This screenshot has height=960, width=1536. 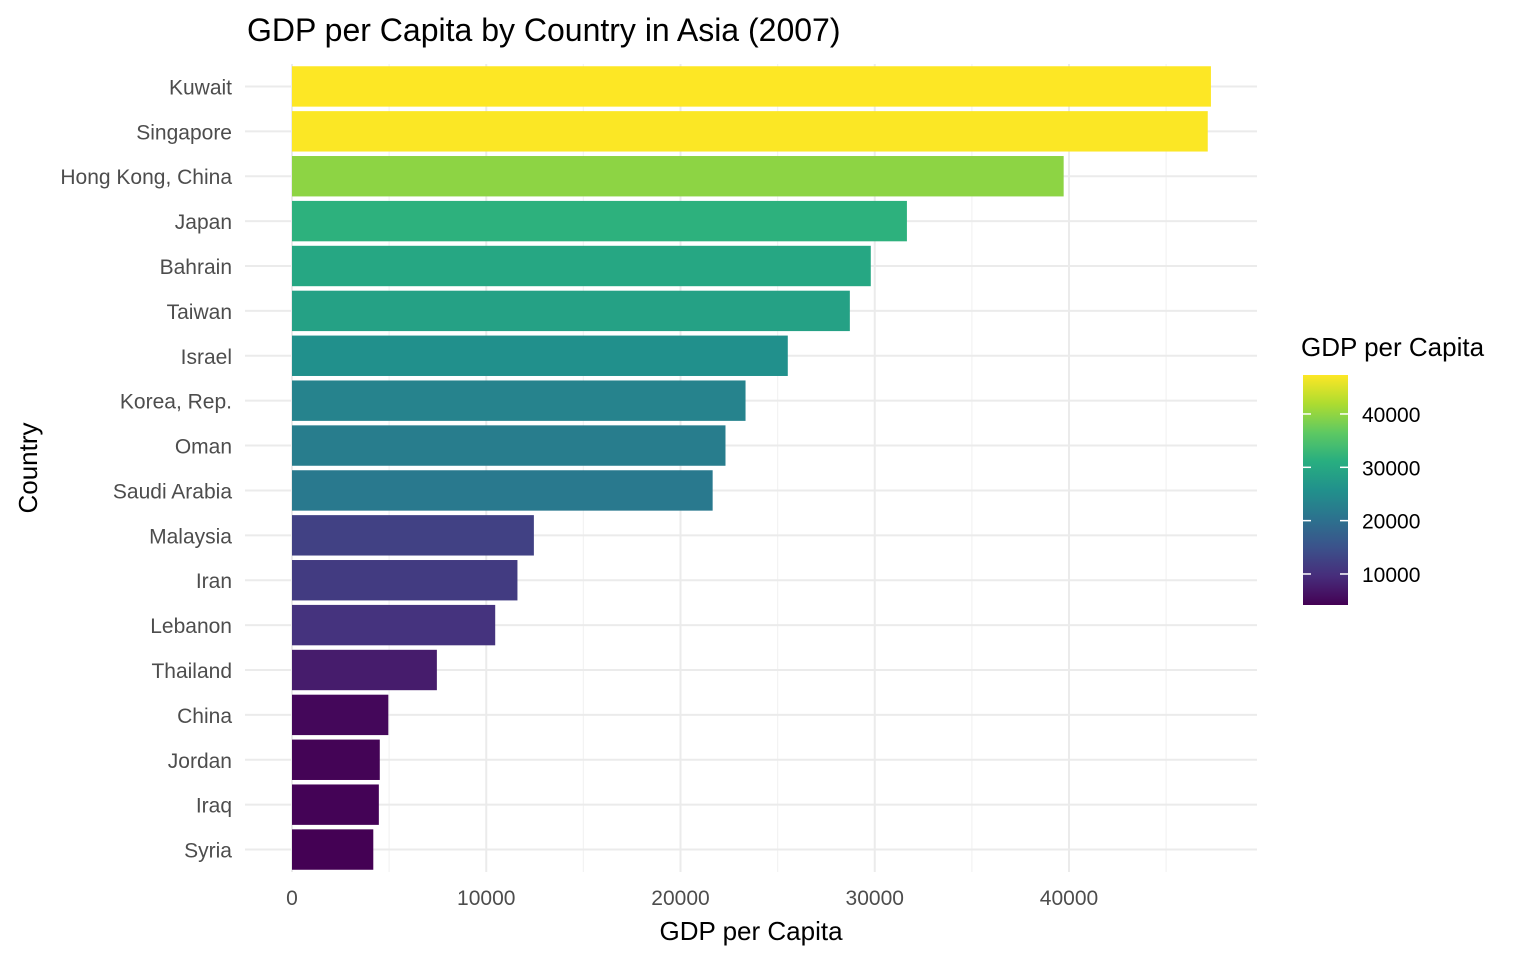 I want to click on y-axis-title: Country, so click(x=28, y=467).